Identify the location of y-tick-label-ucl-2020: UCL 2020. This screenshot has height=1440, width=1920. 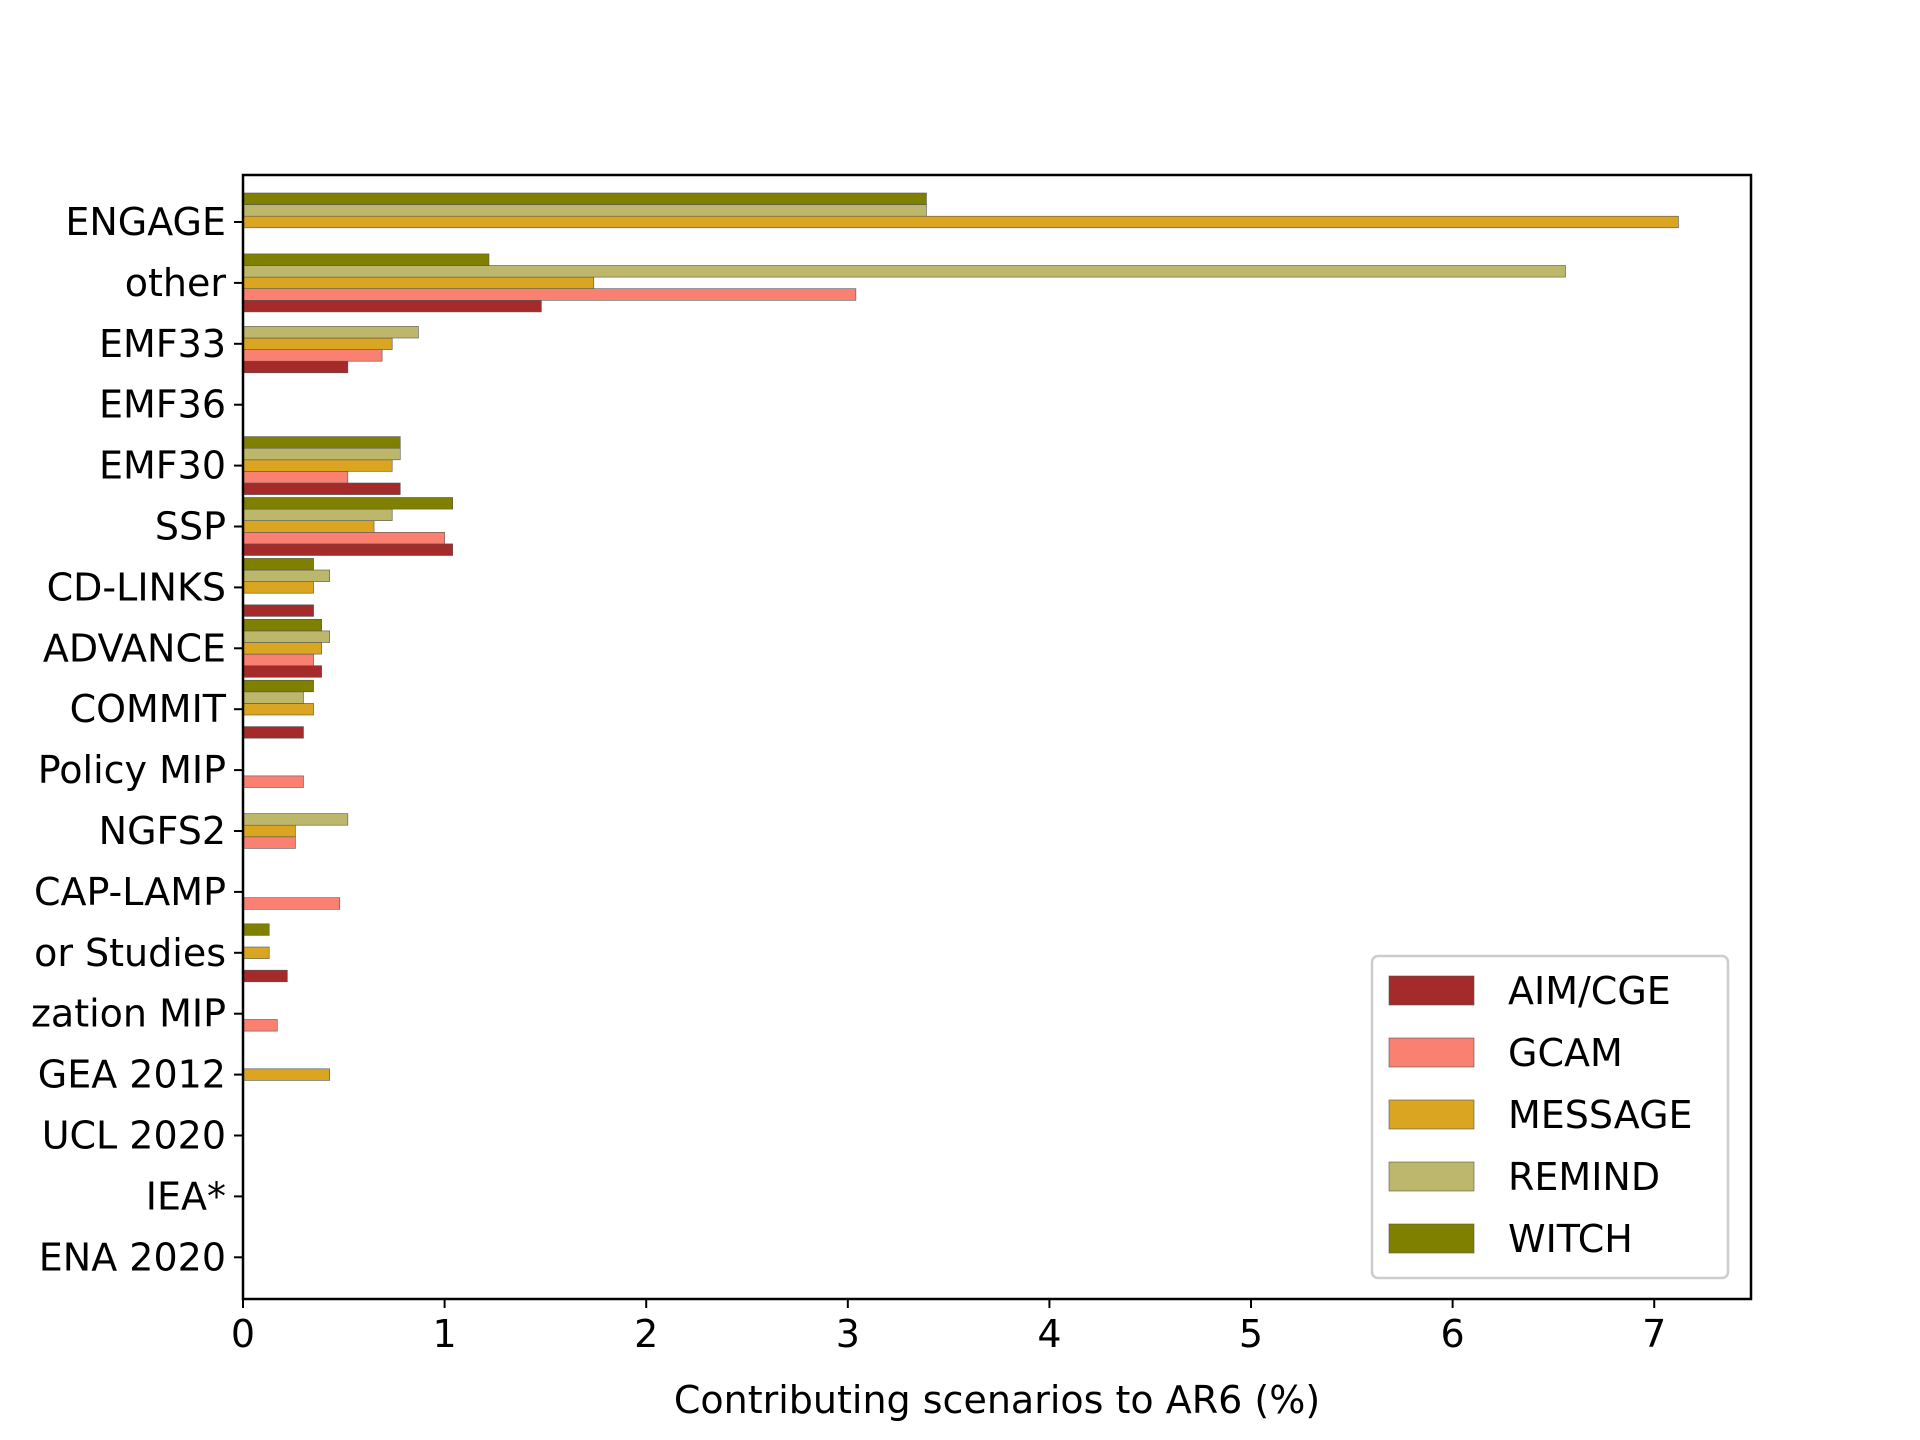
(134, 1136).